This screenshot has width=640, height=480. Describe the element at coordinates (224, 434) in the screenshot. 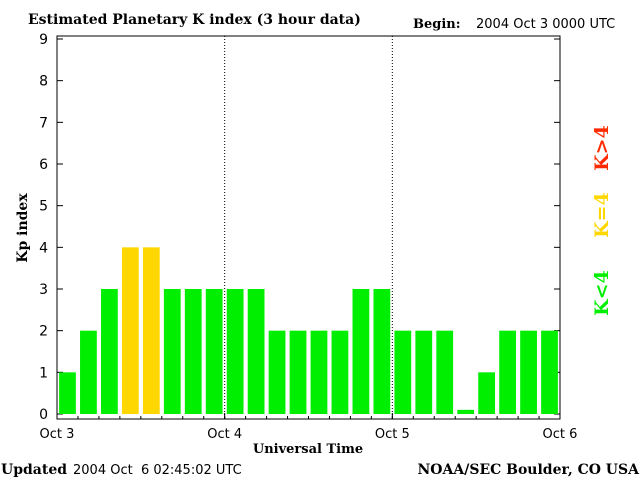

I see `x-tick-label: Oct 4` at that location.